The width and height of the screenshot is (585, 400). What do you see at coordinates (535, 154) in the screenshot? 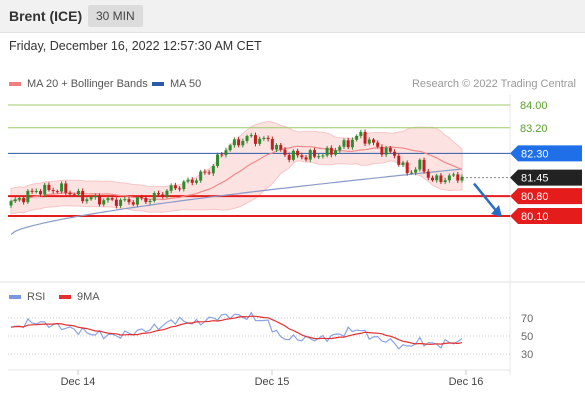
I see `price-flag-label-2: 82.30` at bounding box center [535, 154].